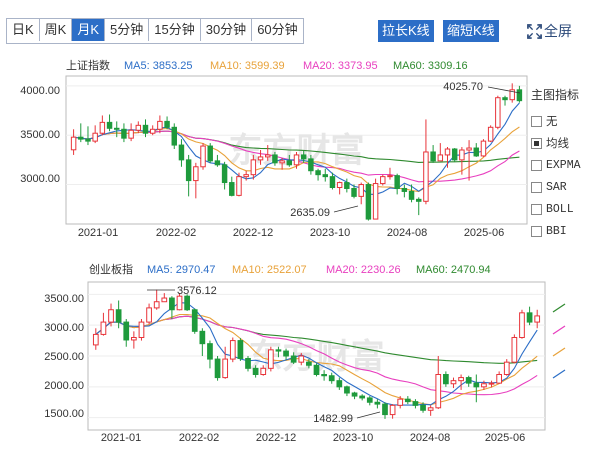  I want to click on chart2-y-tick: 3500.00, so click(64, 299).